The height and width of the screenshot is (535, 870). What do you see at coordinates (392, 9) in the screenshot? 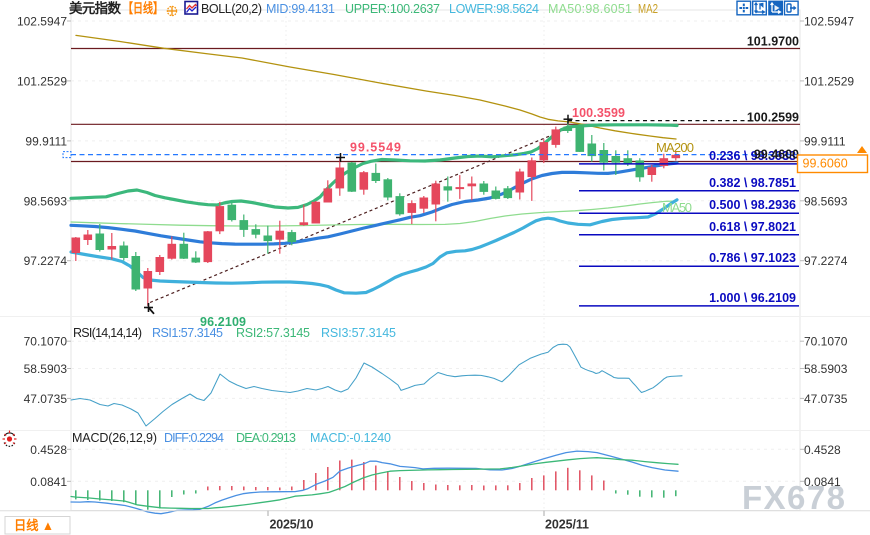
I see `svg-text: UPPER:100.2637` at bounding box center [392, 9].